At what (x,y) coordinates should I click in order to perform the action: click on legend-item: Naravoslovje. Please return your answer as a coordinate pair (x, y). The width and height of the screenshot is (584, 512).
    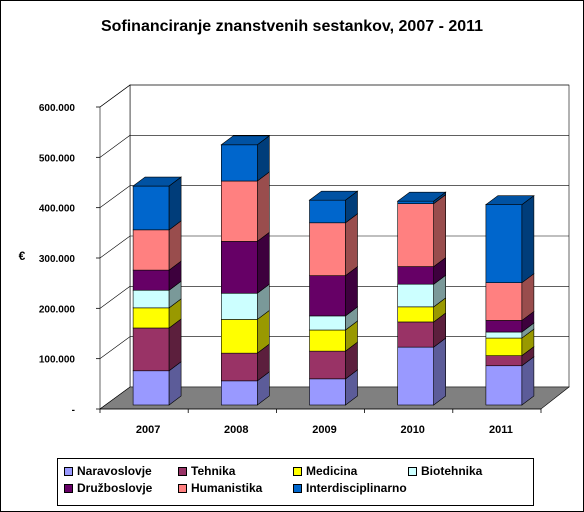
    Looking at the image, I should click on (108, 471).